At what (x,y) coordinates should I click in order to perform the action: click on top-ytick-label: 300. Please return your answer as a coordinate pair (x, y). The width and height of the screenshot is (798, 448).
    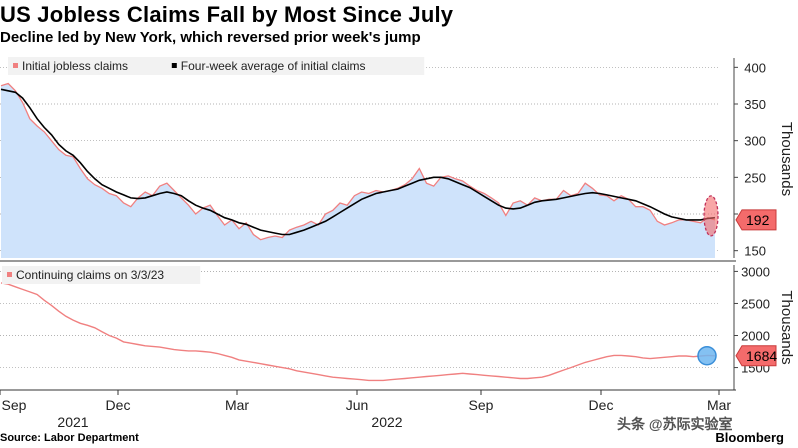
    Looking at the image, I should click on (755, 141).